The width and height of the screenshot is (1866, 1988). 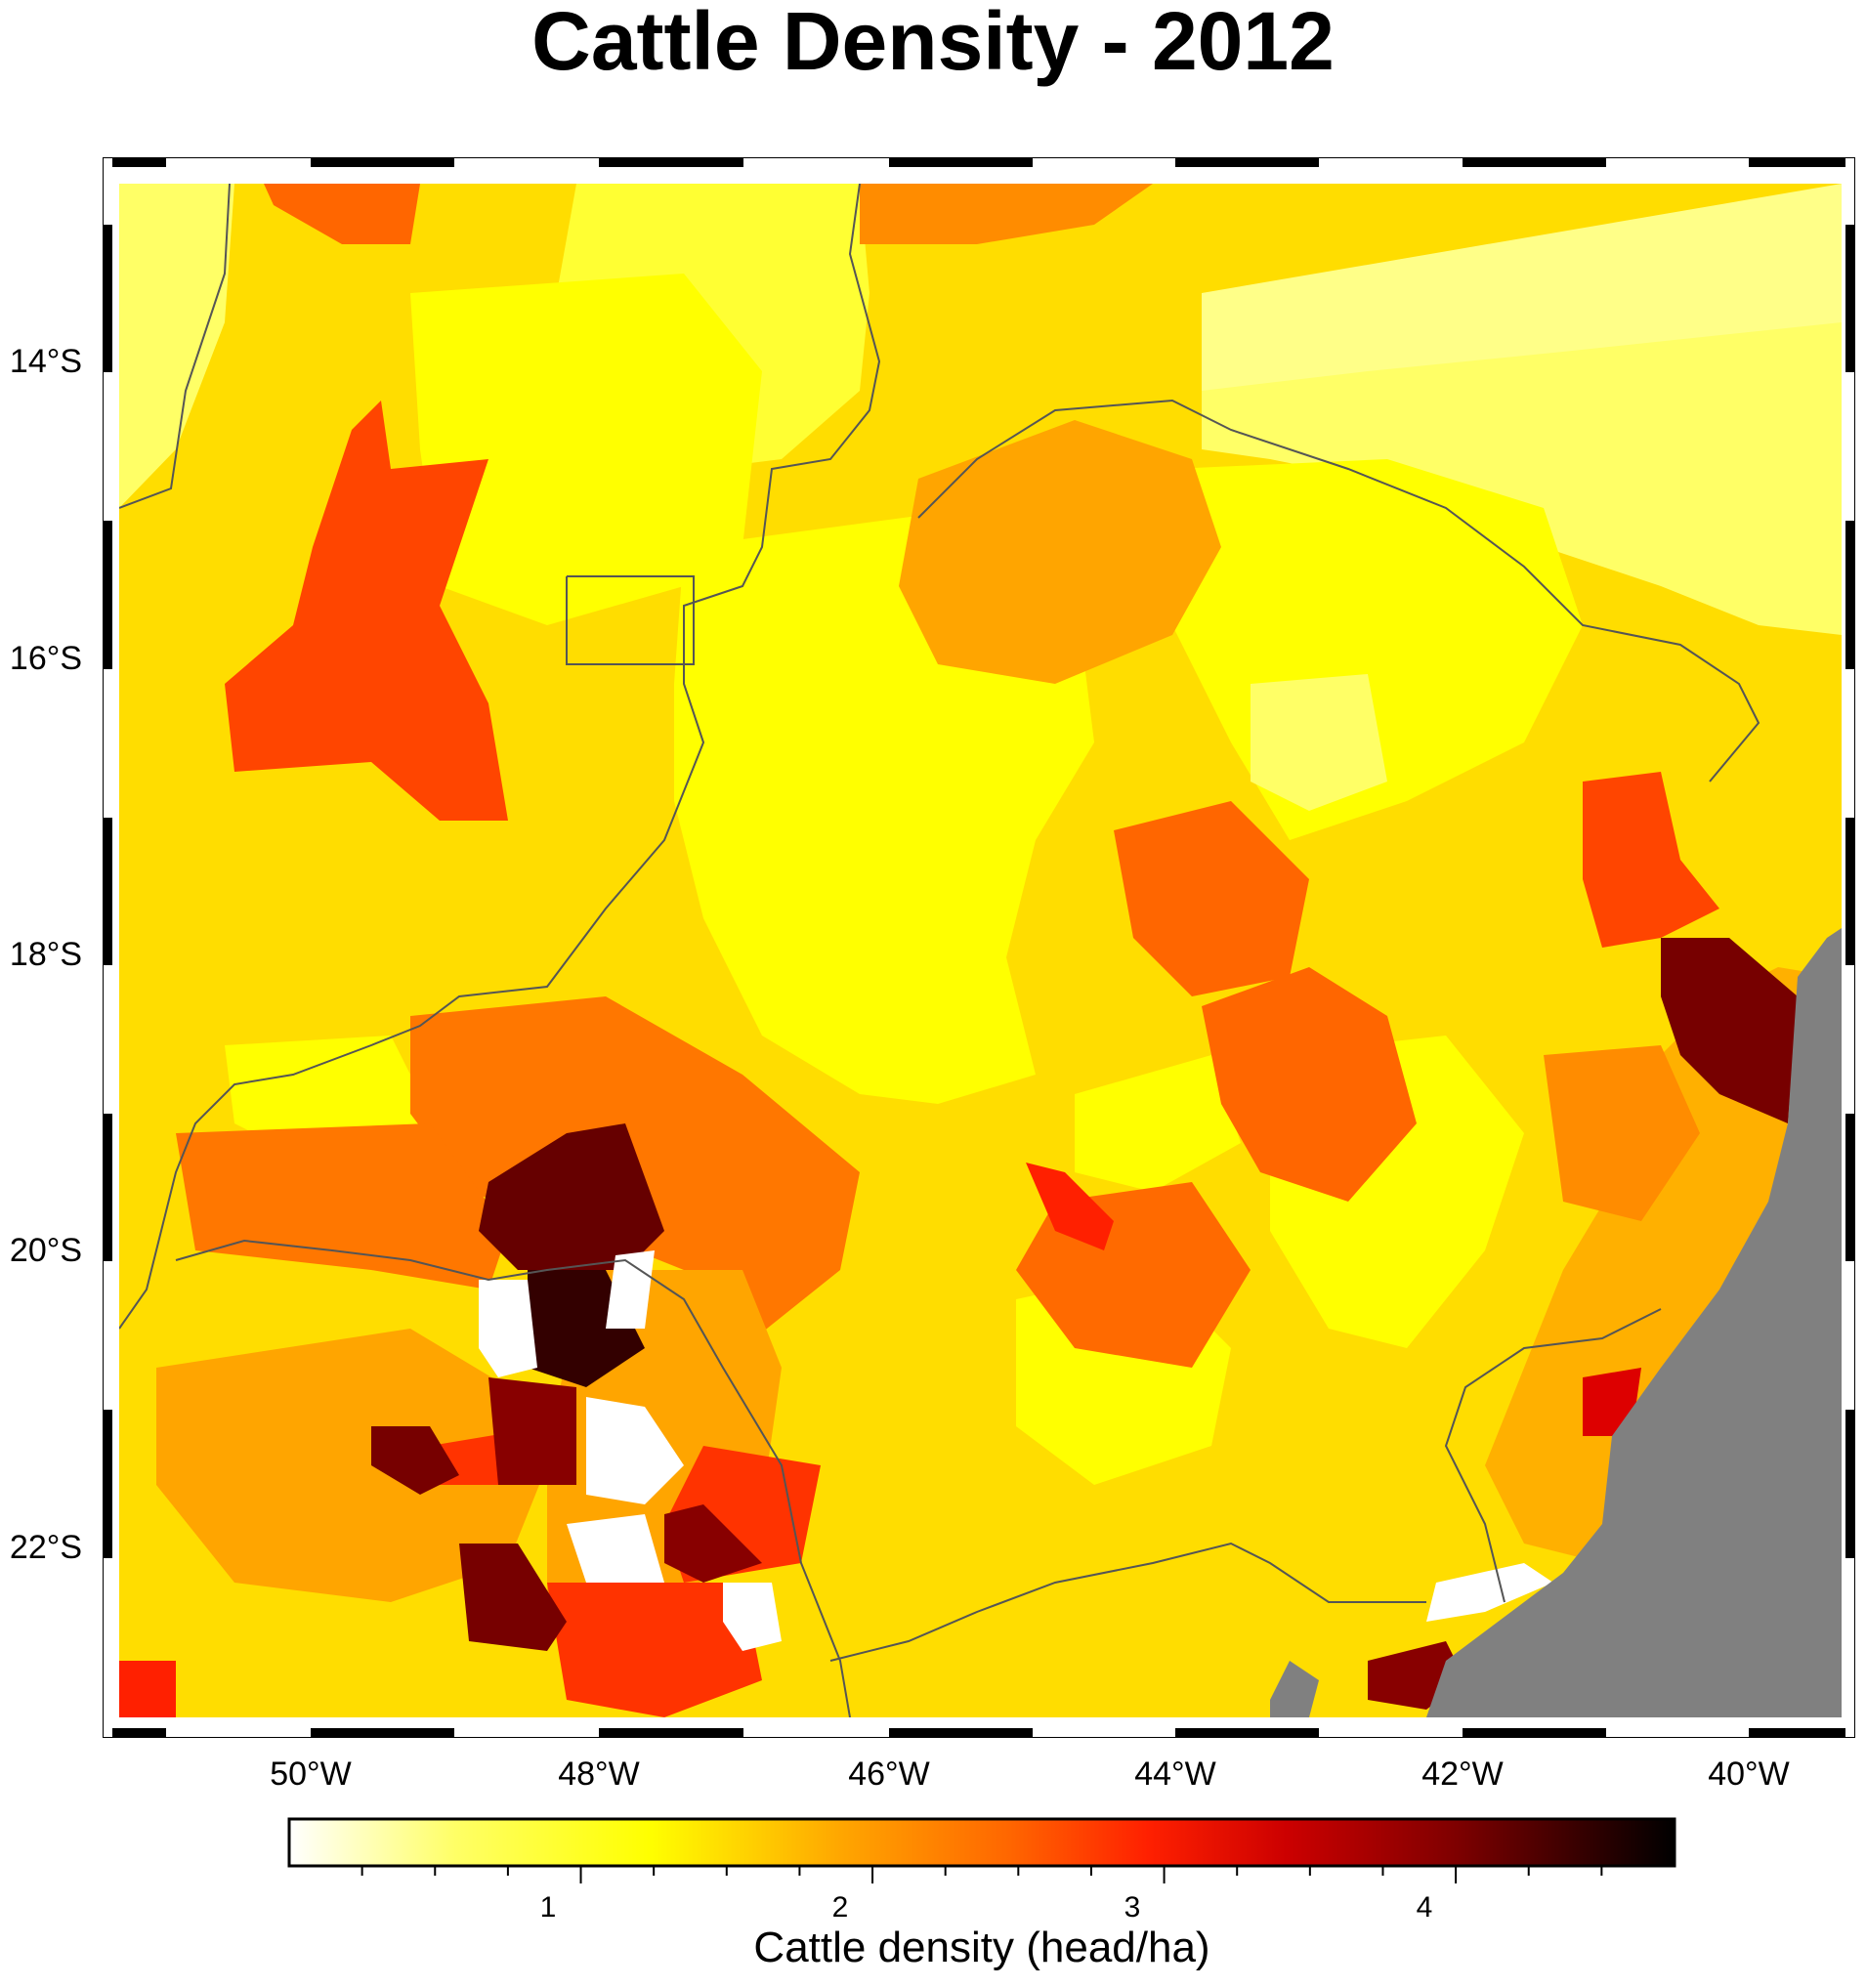 I want to click on latitude-labels: 14°S 16°S 18°S 20°S 22°S, so click(x=46, y=954).